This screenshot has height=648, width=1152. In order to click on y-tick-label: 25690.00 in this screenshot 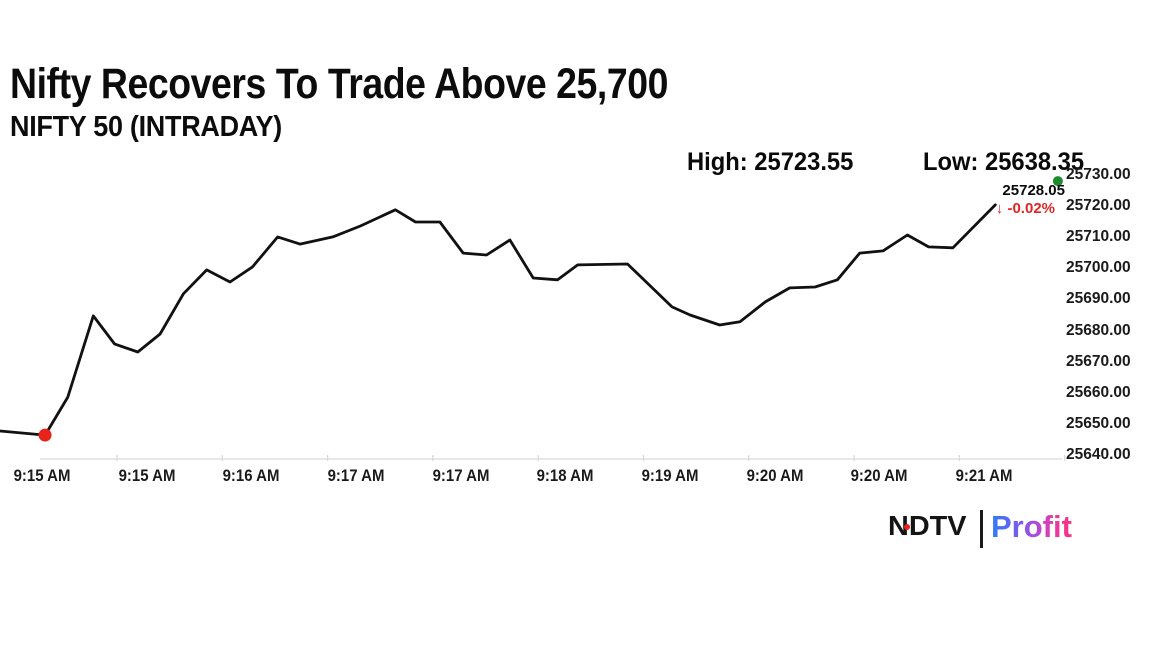, I will do `click(1098, 299)`.